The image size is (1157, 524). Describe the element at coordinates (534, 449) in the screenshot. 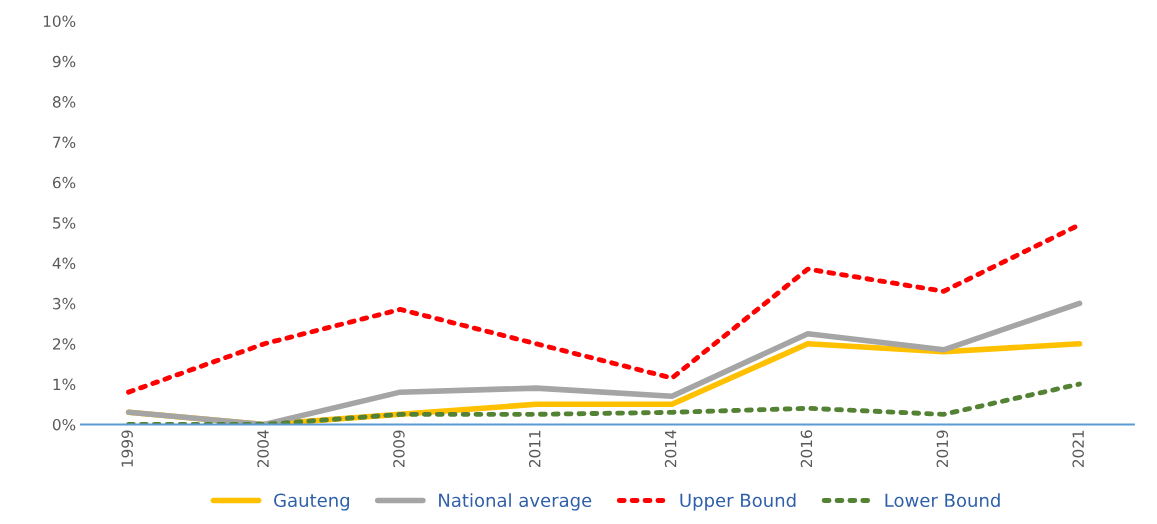

I see `x-tick-label: 2011` at that location.